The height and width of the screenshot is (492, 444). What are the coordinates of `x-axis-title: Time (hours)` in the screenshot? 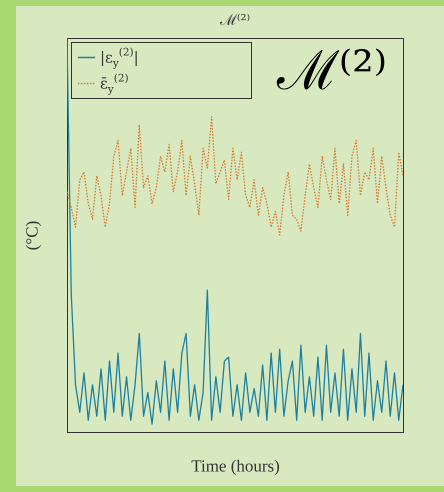 It's located at (235, 466).